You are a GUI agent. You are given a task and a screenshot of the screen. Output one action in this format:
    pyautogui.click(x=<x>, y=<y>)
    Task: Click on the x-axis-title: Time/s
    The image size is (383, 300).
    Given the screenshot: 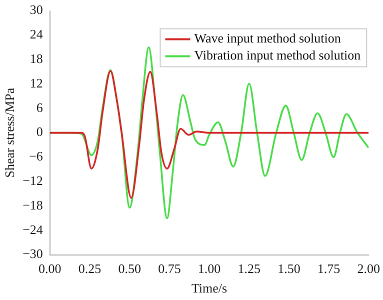 What is the action you would take?
    pyautogui.click(x=209, y=288)
    